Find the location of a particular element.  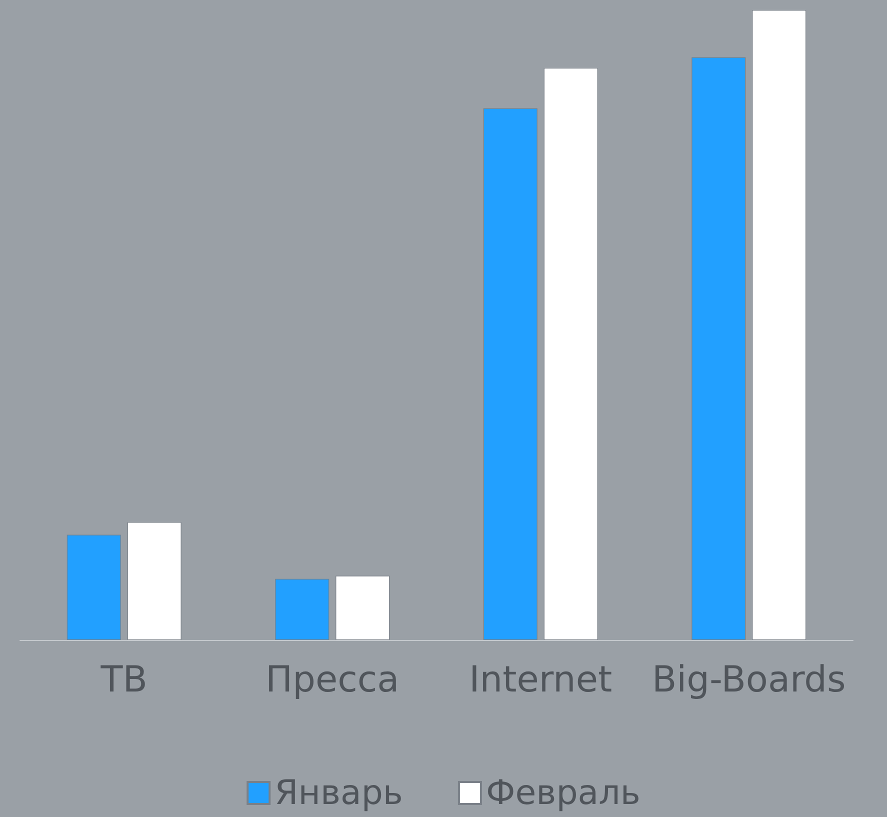

x-tick-label: Big-Boards is located at coordinates (749, 680).